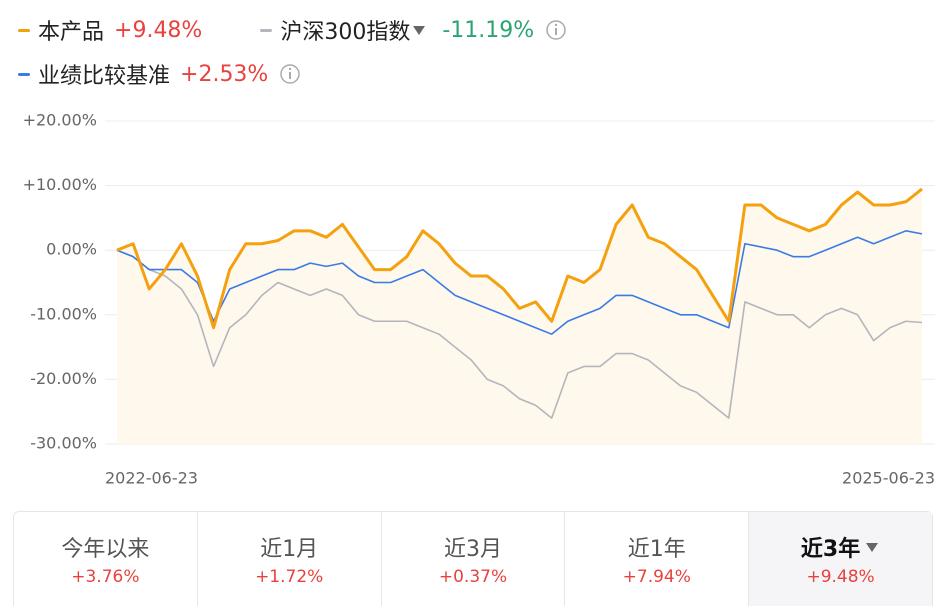 Image resolution: width=948 pixels, height=606 pixels. Describe the element at coordinates (488, 30) in the screenshot. I see `legend-change: -11.19%` at that location.